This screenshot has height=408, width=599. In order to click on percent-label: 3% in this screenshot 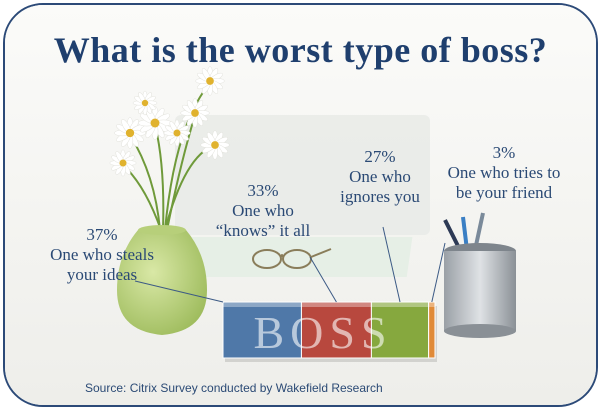, I will do `click(504, 153)`.